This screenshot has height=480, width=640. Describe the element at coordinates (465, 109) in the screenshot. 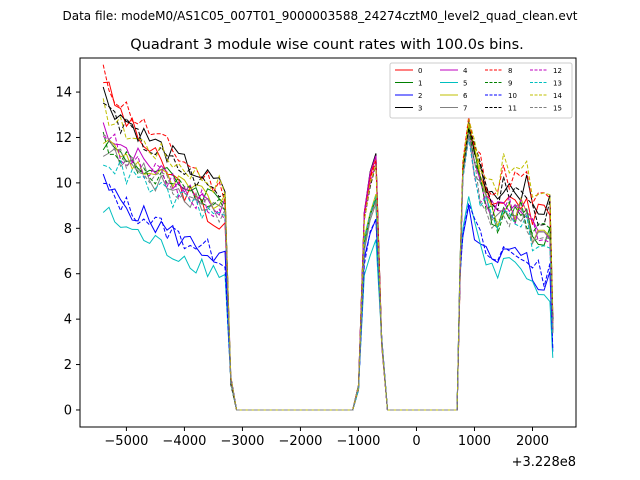

I see `legend-label-7: 7` at that location.